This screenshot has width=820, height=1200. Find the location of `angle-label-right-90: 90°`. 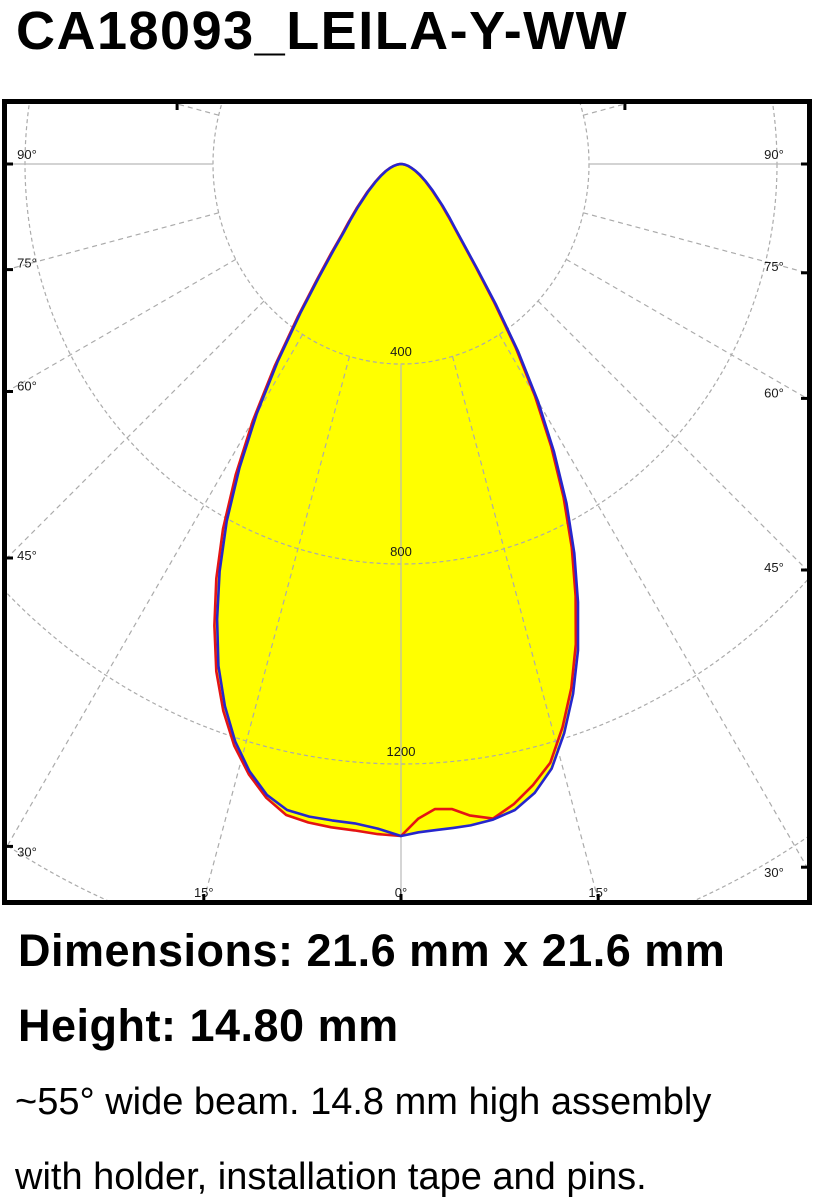

angle-label-right-90: 90° is located at coordinates (774, 154).